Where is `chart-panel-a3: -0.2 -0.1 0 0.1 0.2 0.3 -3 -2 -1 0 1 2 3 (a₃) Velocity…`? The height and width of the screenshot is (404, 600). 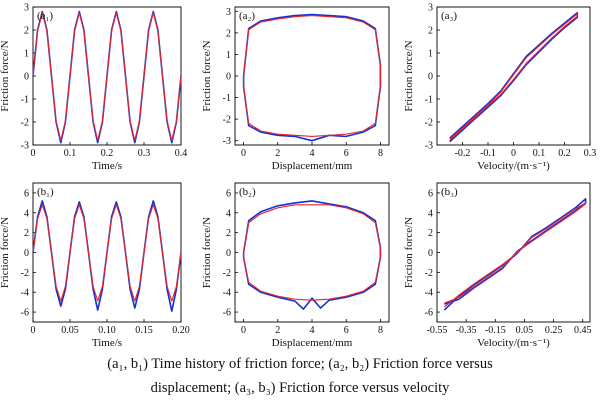
chart-panel-a3: -0.2 -0.1 0 0.1 0.2 0.3 -3 -2 -1 0 1 2 3 (a₃) Velocity… is located at coordinates (499, 88).